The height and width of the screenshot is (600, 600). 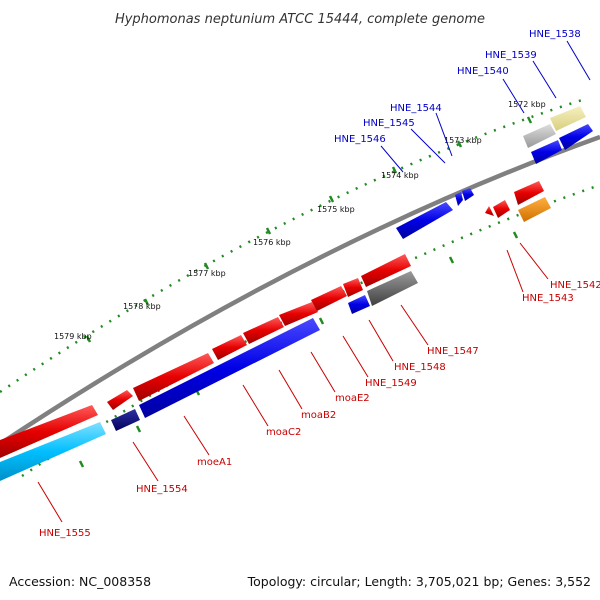 What do you see at coordinates (80, 581) in the screenshot?
I see `accession-text: Accession: NC_008358` at bounding box center [80, 581].